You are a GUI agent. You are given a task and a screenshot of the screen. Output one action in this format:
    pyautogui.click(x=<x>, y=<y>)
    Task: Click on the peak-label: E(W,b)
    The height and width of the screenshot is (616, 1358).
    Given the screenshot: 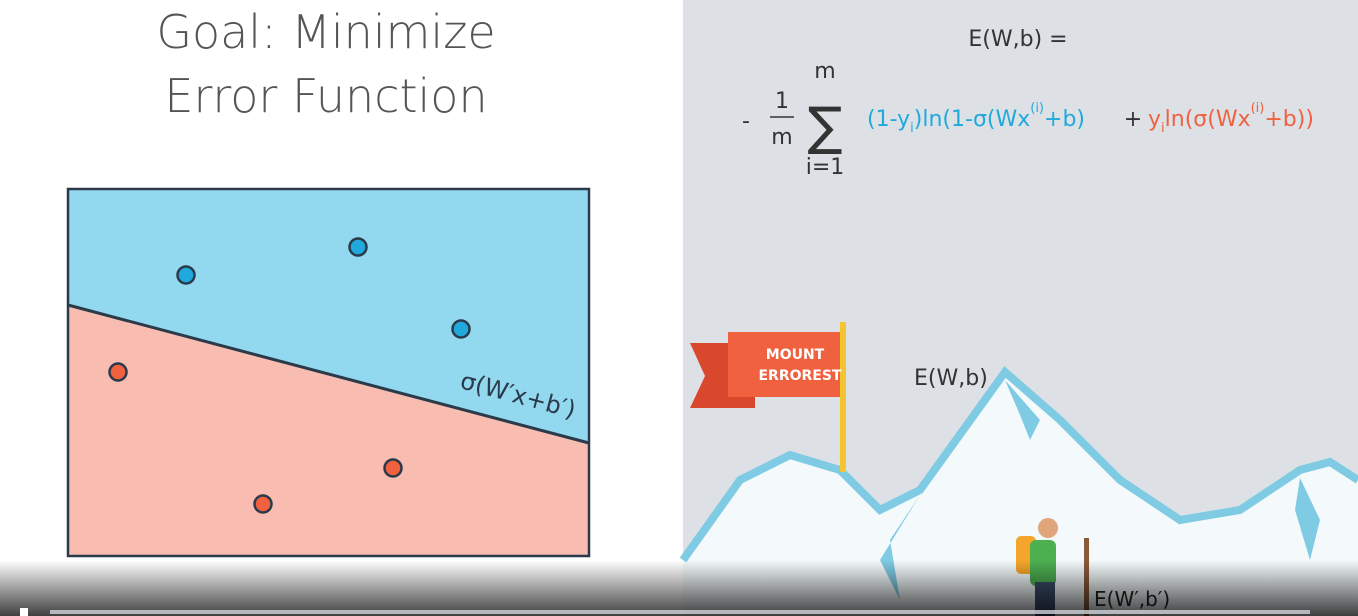 What is the action you would take?
    pyautogui.click(x=951, y=378)
    